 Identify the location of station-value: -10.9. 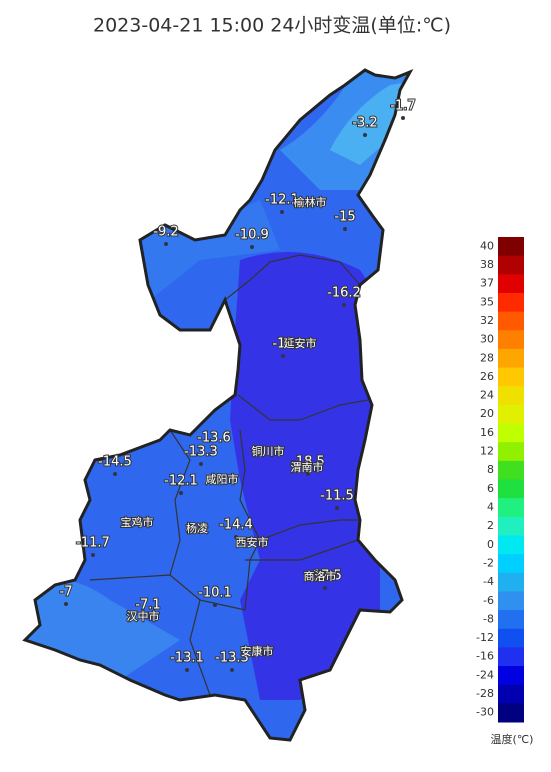
(252, 235).